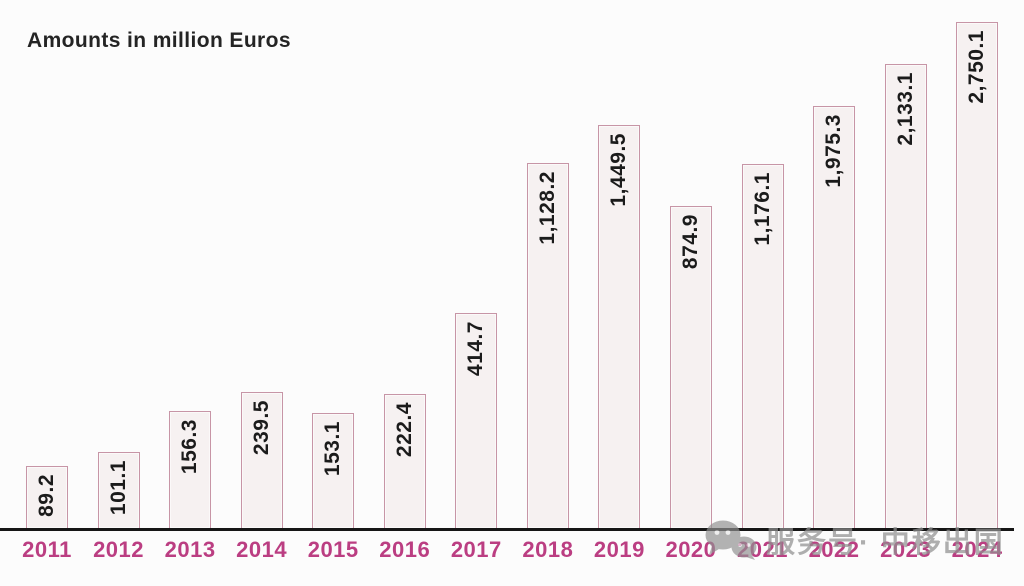 The image size is (1024, 586). What do you see at coordinates (333, 549) in the screenshot?
I see `x-tick-2015: 2015` at bounding box center [333, 549].